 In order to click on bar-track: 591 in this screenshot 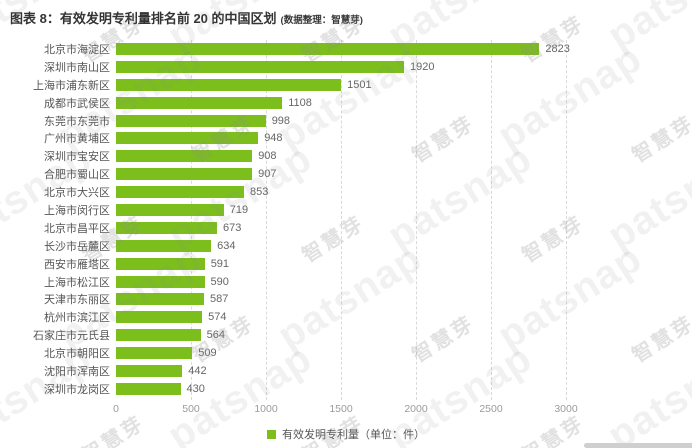, I will do `click(173, 263)`.